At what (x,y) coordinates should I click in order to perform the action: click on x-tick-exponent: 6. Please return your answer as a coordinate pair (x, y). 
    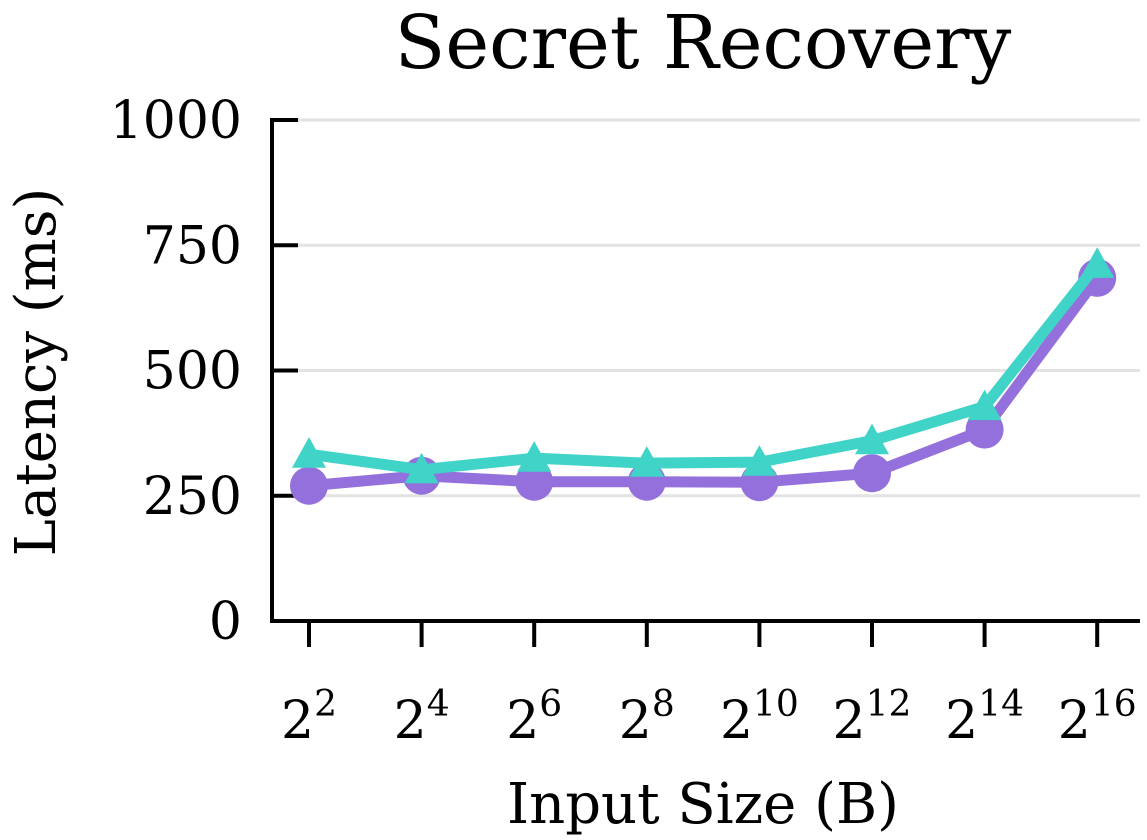
    Looking at the image, I should click on (550, 704).